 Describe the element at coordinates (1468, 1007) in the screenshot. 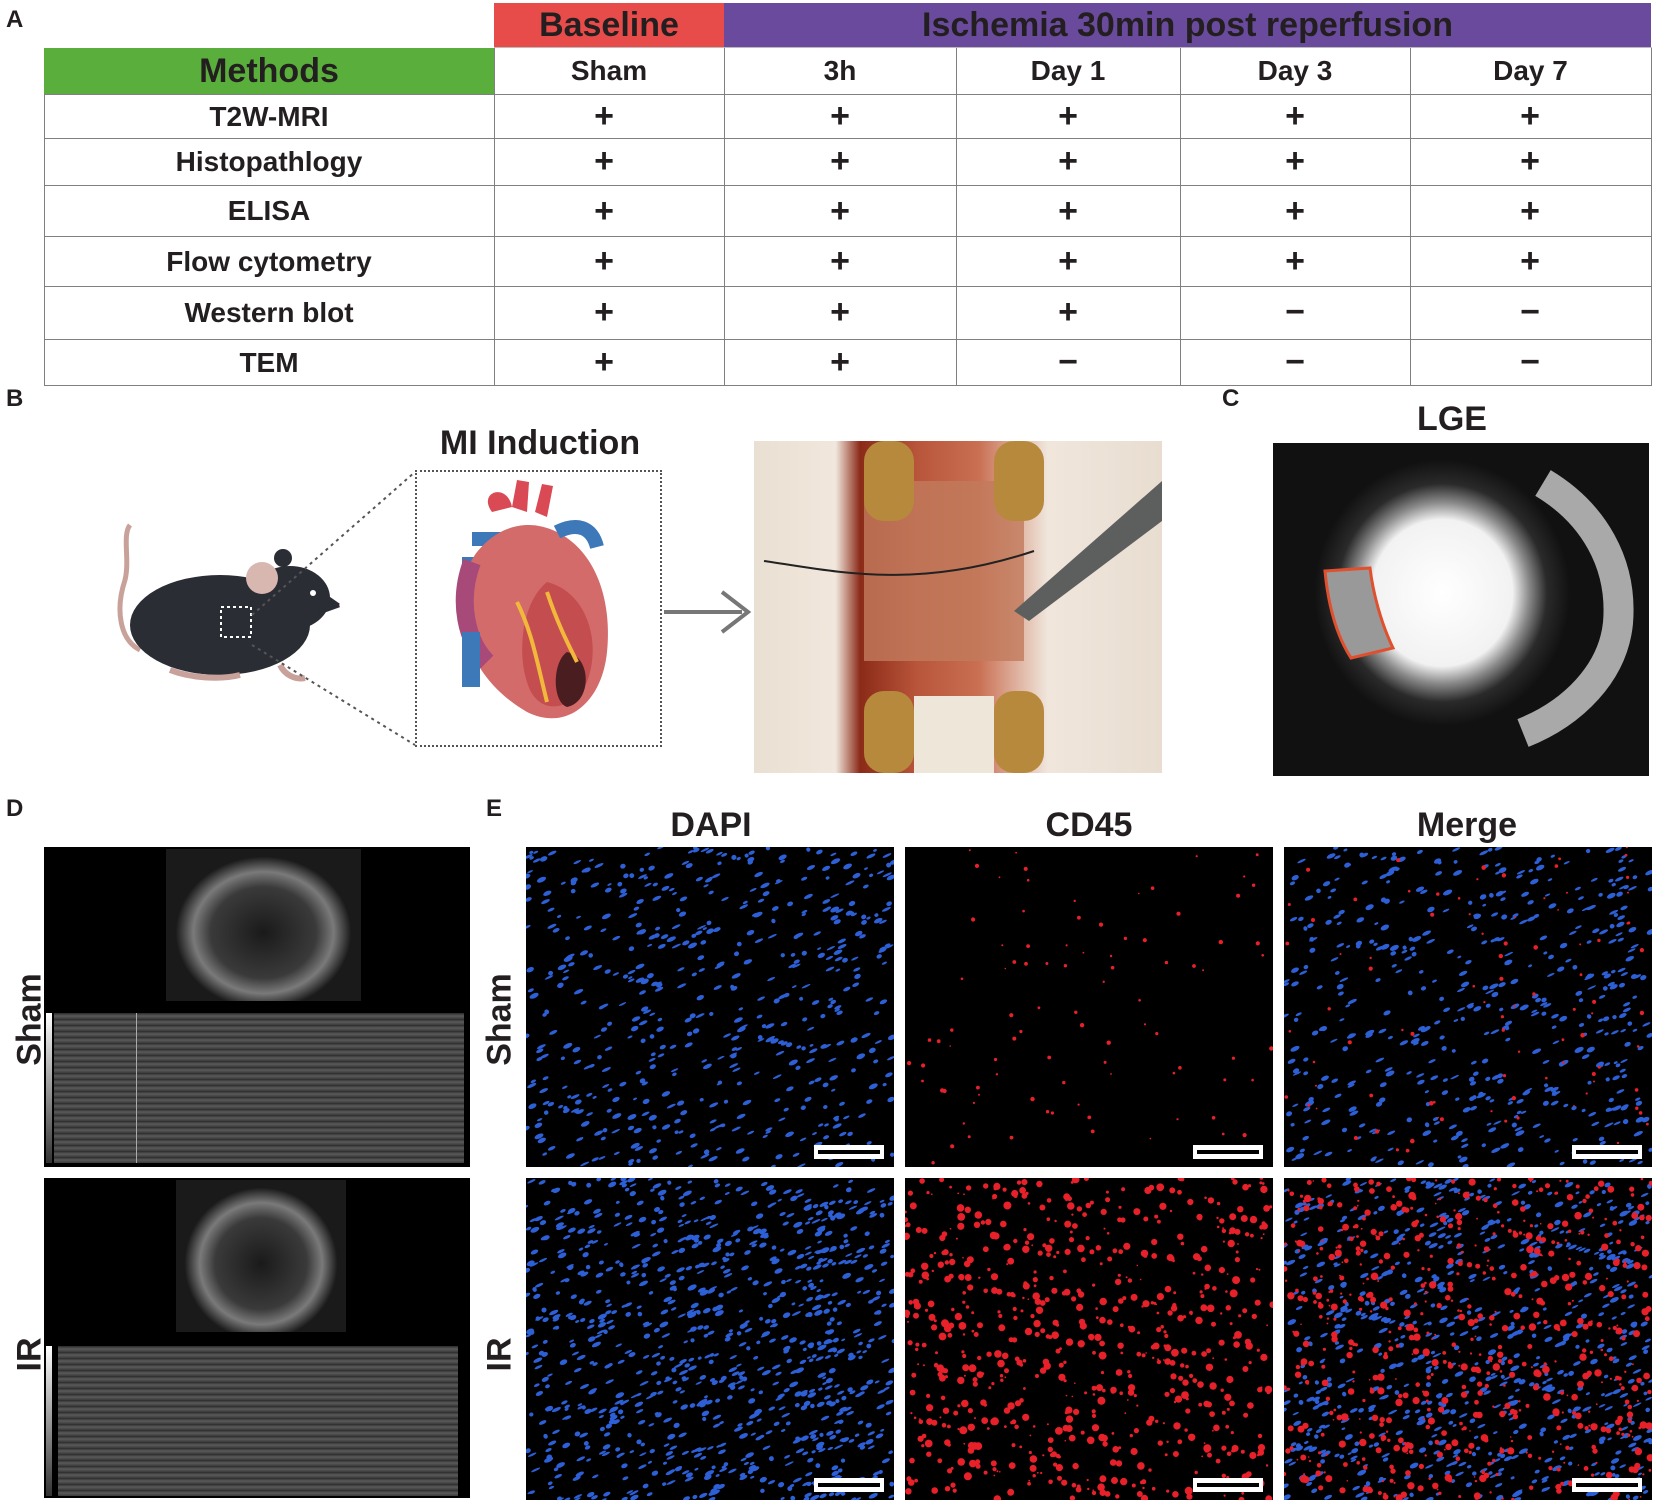

I see `micrograph-merge-sham` at that location.